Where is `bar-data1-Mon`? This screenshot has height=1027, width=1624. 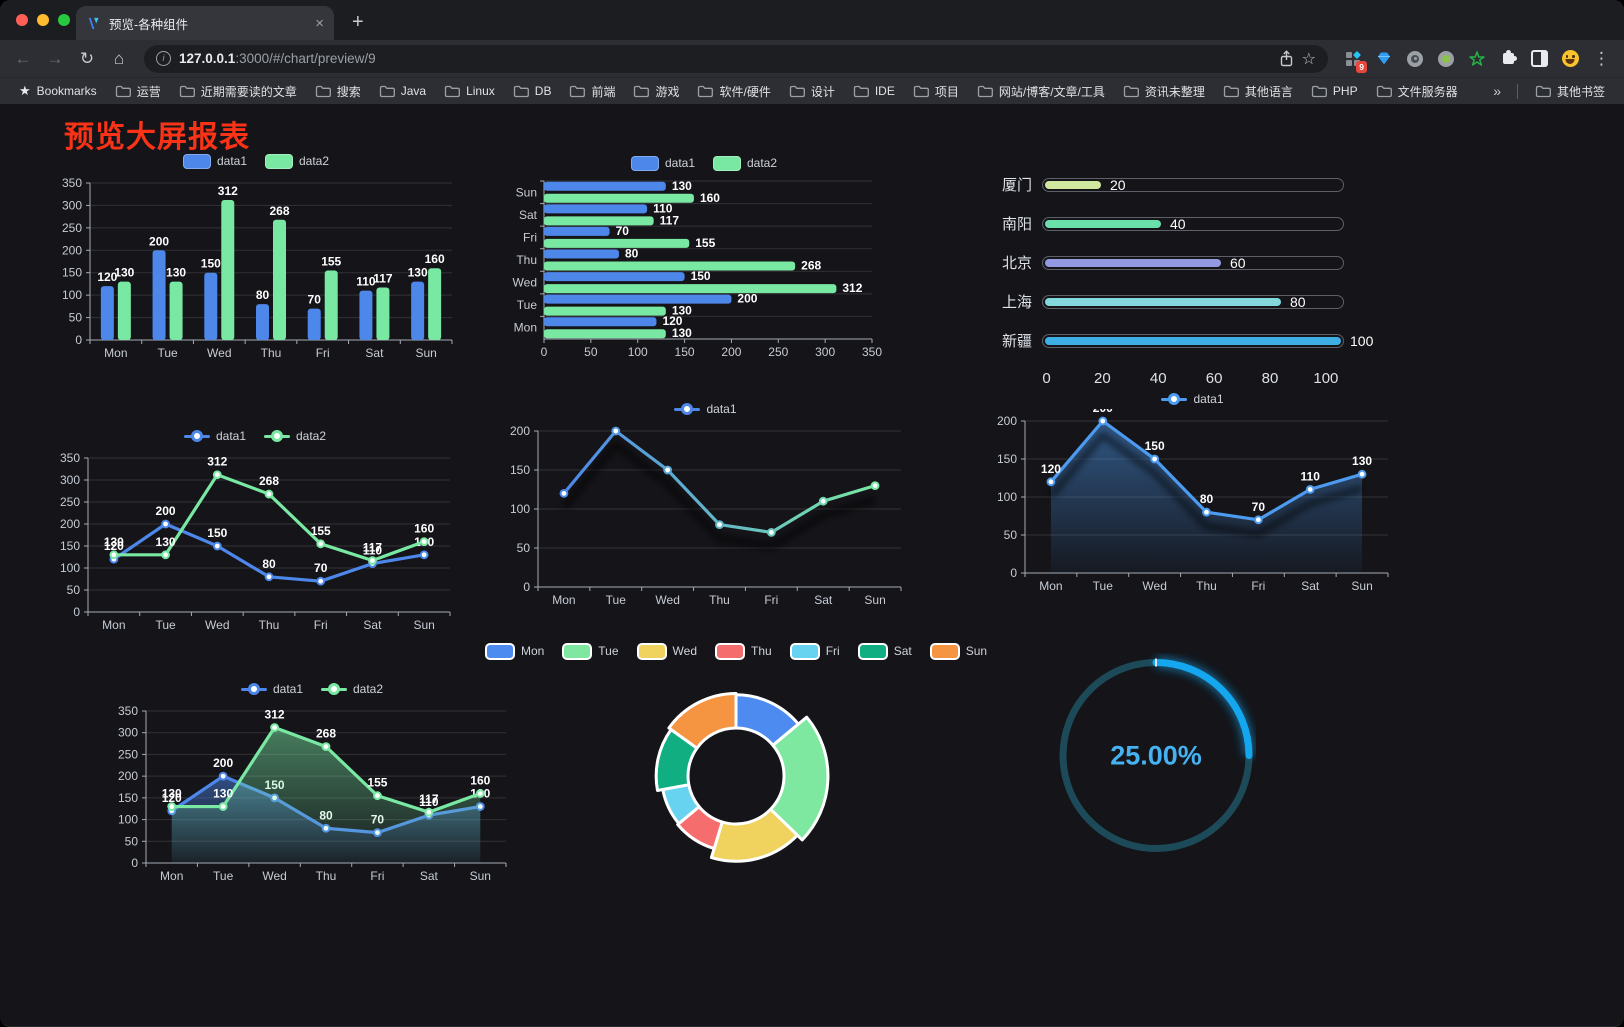 bar-data1-Mon is located at coordinates (600, 322).